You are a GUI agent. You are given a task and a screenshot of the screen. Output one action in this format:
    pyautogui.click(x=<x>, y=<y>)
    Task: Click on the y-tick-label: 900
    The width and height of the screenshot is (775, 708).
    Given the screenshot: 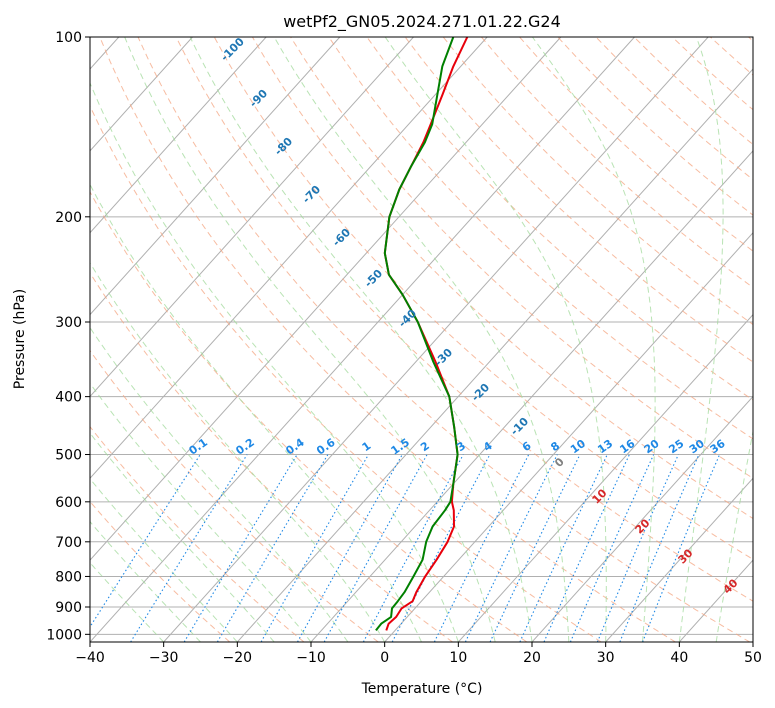 What is the action you would take?
    pyautogui.click(x=68, y=608)
    